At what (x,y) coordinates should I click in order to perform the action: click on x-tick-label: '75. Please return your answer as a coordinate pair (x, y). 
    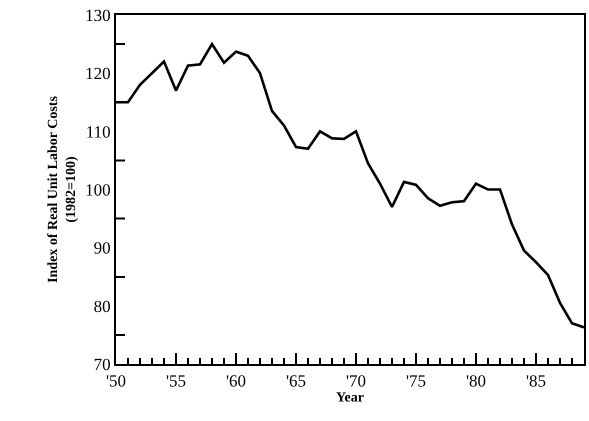
    Looking at the image, I should click on (416, 380).